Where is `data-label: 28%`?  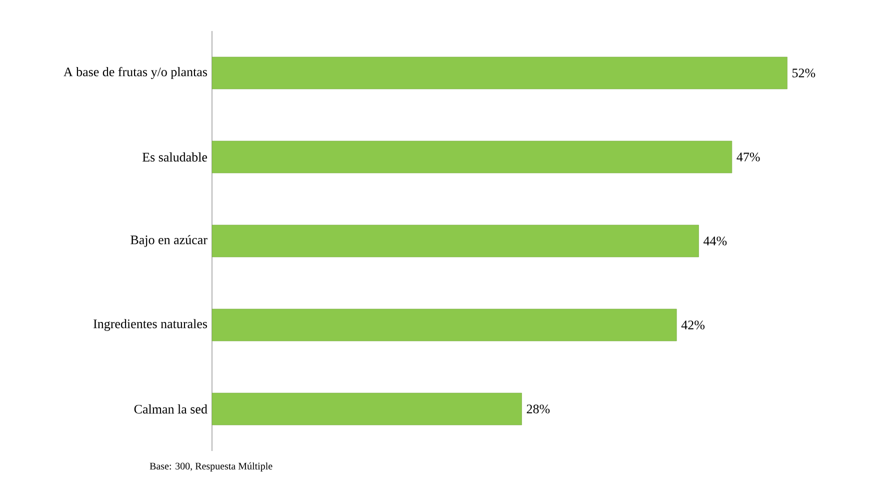
data-label: 28% is located at coordinates (538, 409).